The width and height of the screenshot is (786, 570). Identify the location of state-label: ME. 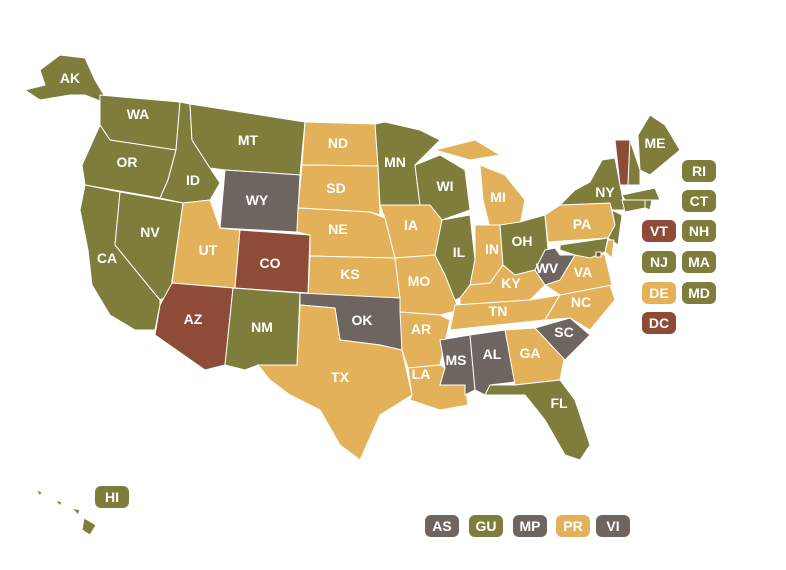
(655, 143).